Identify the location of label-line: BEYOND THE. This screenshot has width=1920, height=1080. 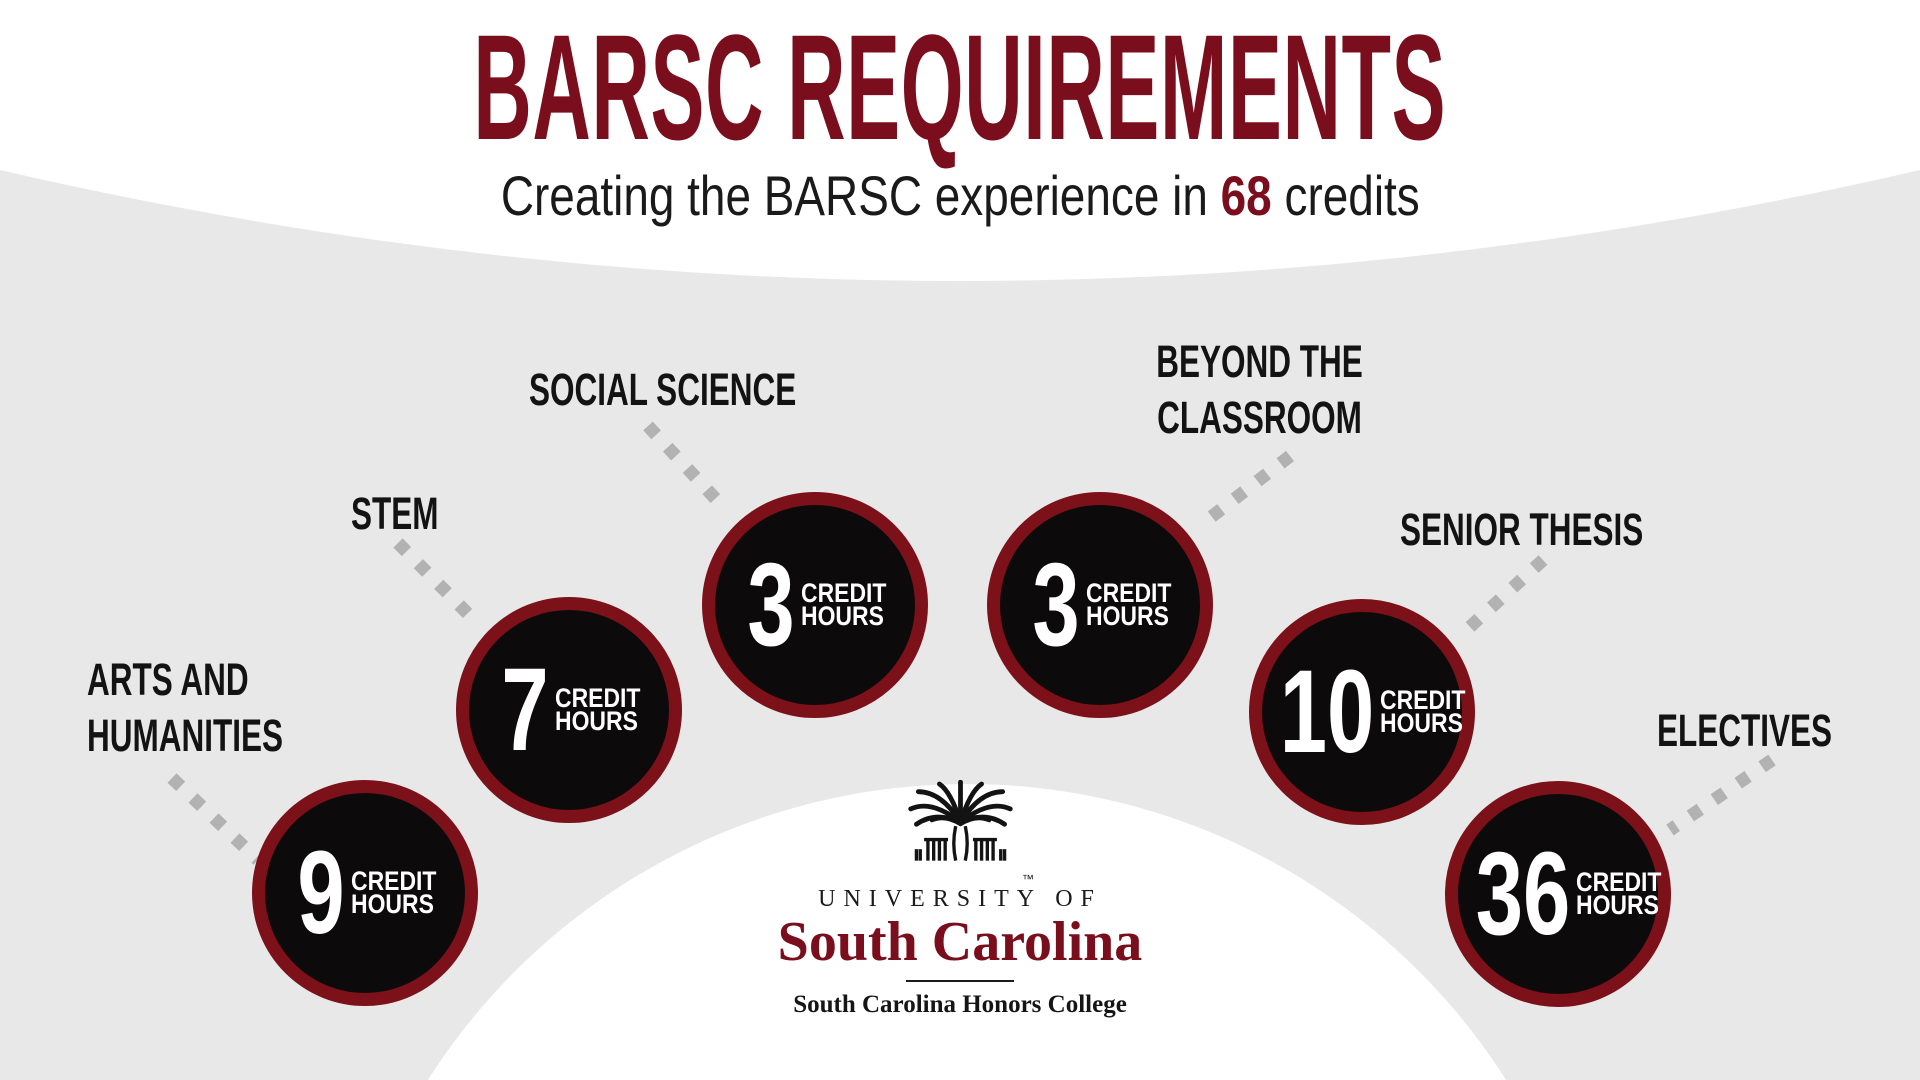
(1260, 361).